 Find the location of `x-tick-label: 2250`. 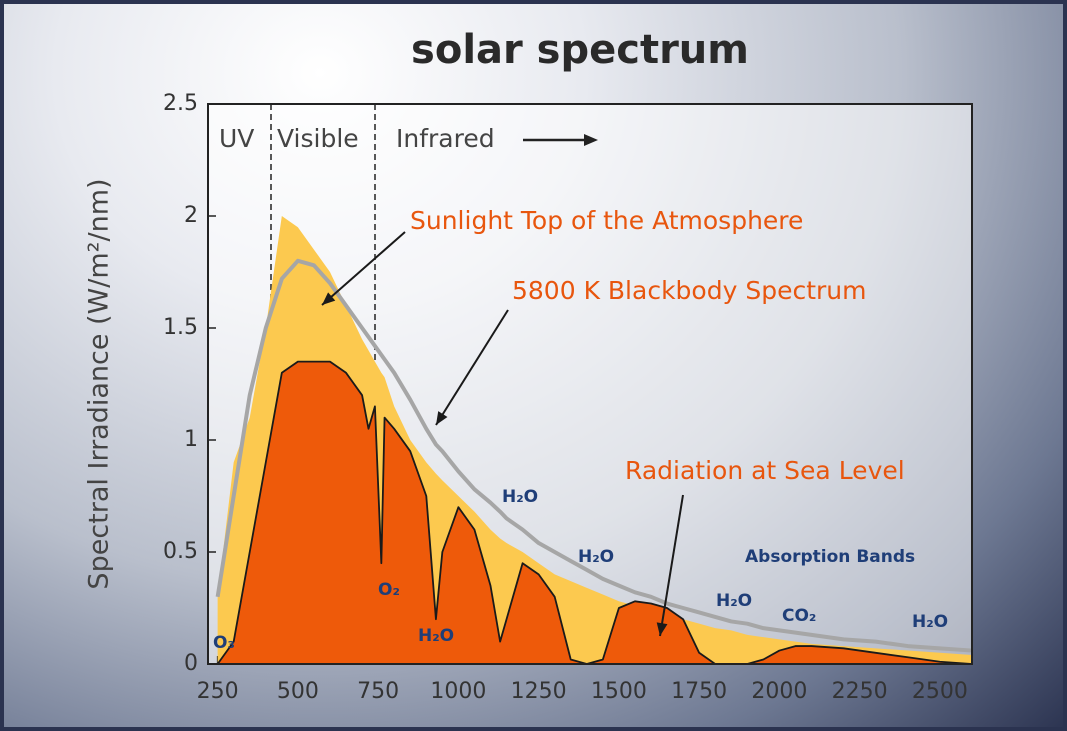

x-tick-label: 2250 is located at coordinates (860, 691).